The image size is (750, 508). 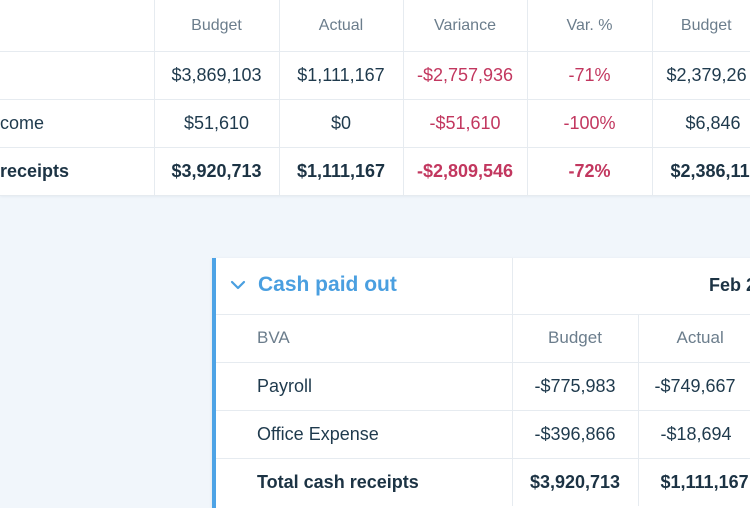 What do you see at coordinates (238, 285) in the screenshot?
I see `chevron-down-icon` at bounding box center [238, 285].